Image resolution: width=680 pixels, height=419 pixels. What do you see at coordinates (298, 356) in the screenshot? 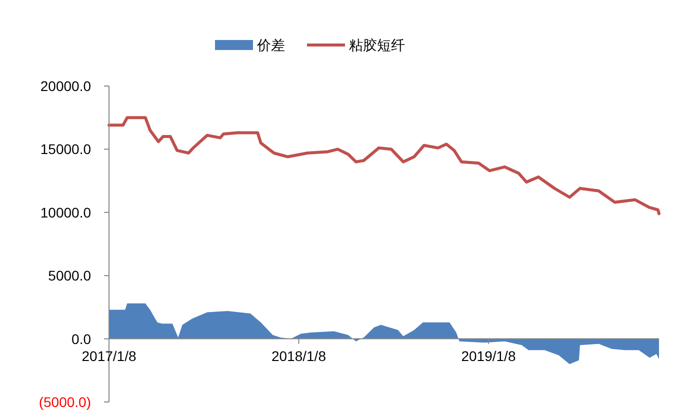
I see `x-tick-label: 2018/1/8` at bounding box center [298, 356].